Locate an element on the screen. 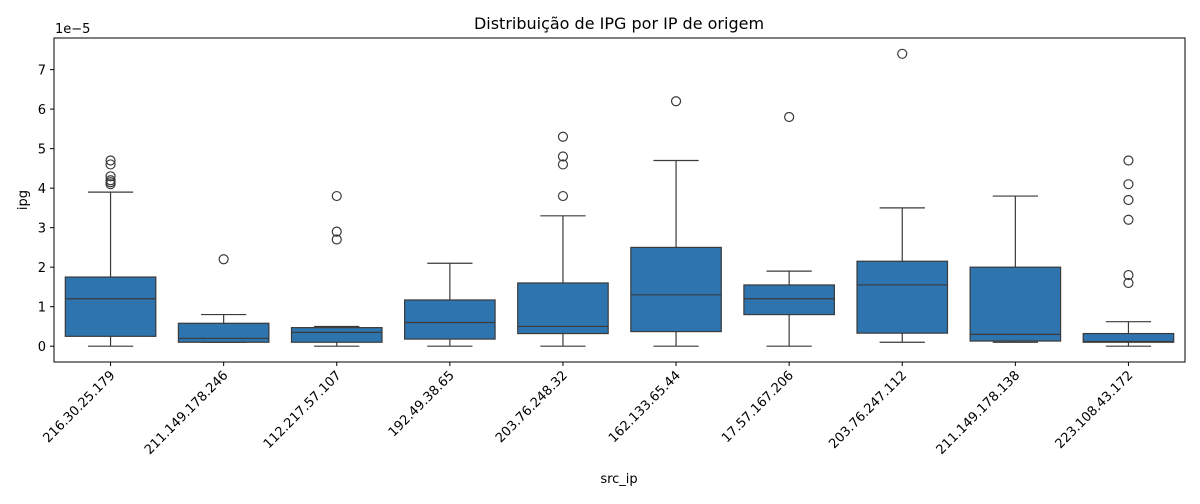 This screenshot has width=1200, height=504. y-tick-label: 7 is located at coordinates (42, 71).